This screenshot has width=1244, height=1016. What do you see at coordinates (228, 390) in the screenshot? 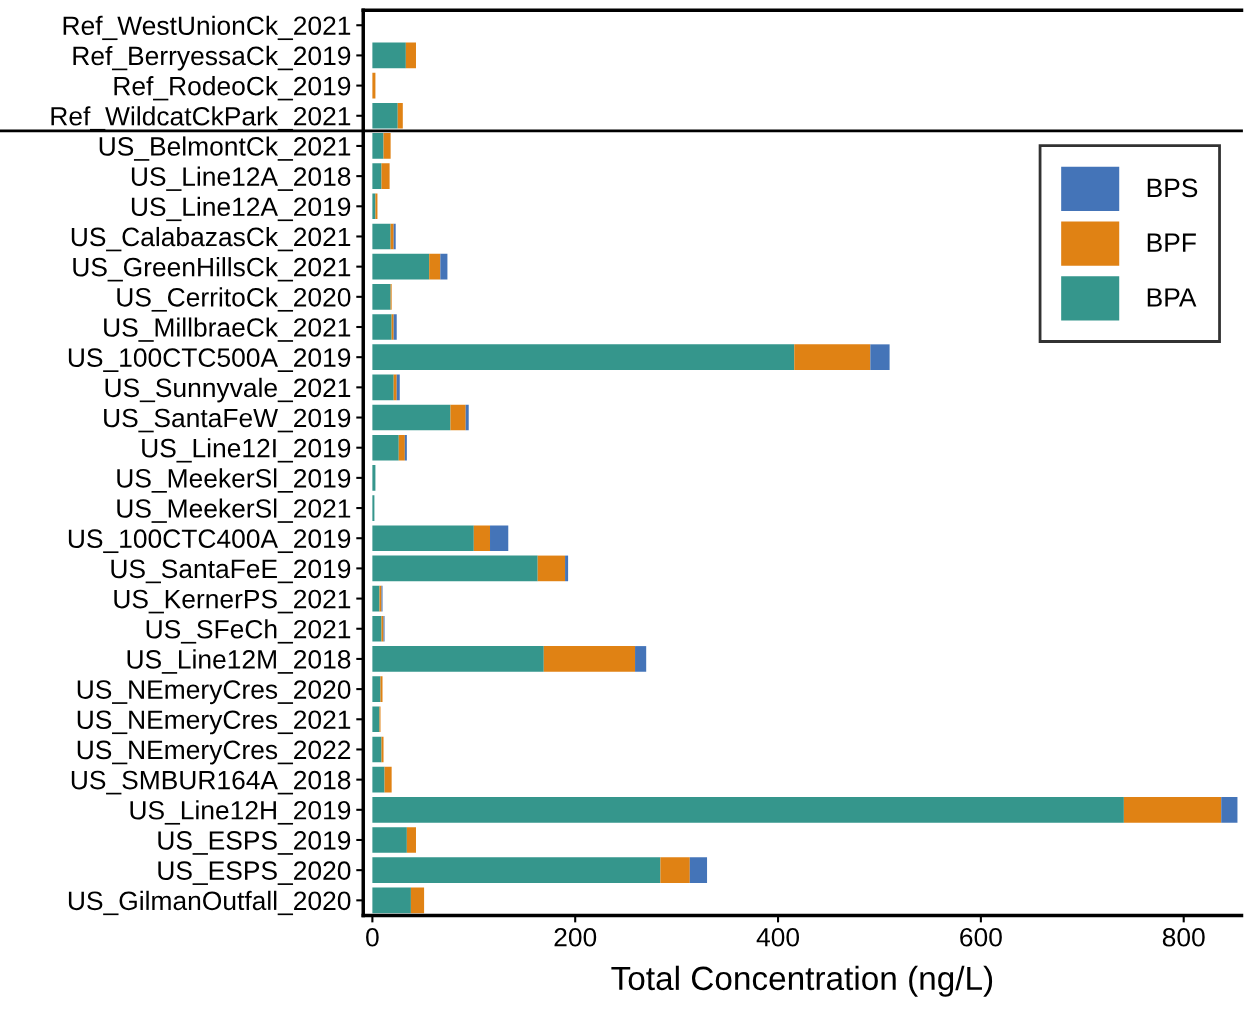
I see `y-tick-label: US_Sunnyvale_2021` at bounding box center [228, 390].